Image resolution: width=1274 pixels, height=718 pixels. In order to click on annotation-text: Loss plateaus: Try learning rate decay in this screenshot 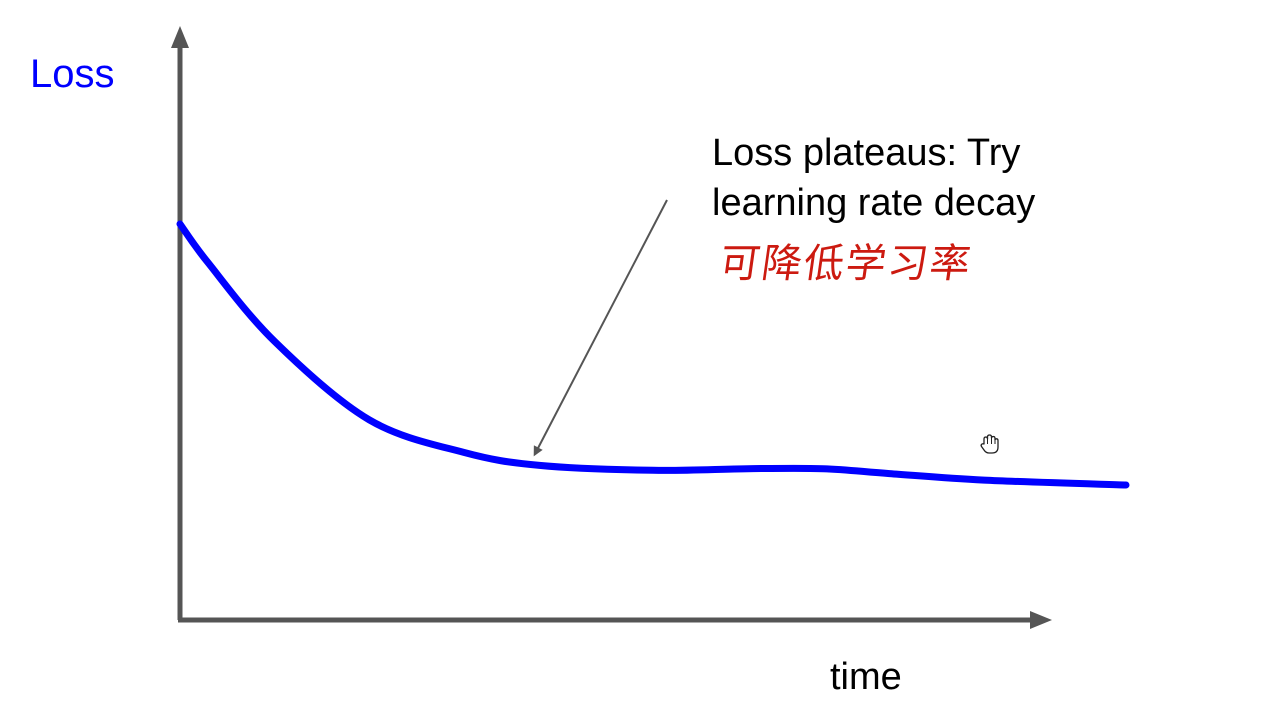, I will do `click(922, 178)`.